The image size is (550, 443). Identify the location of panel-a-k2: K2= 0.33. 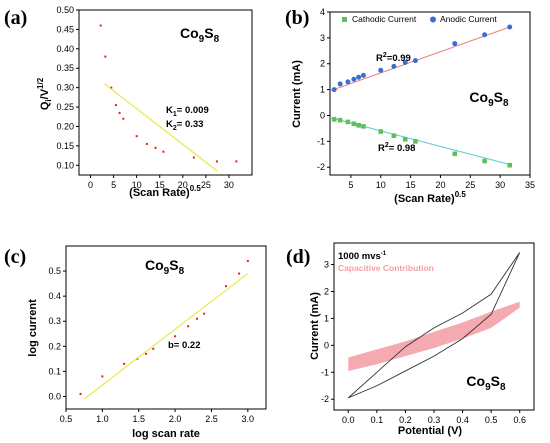
(184, 125).